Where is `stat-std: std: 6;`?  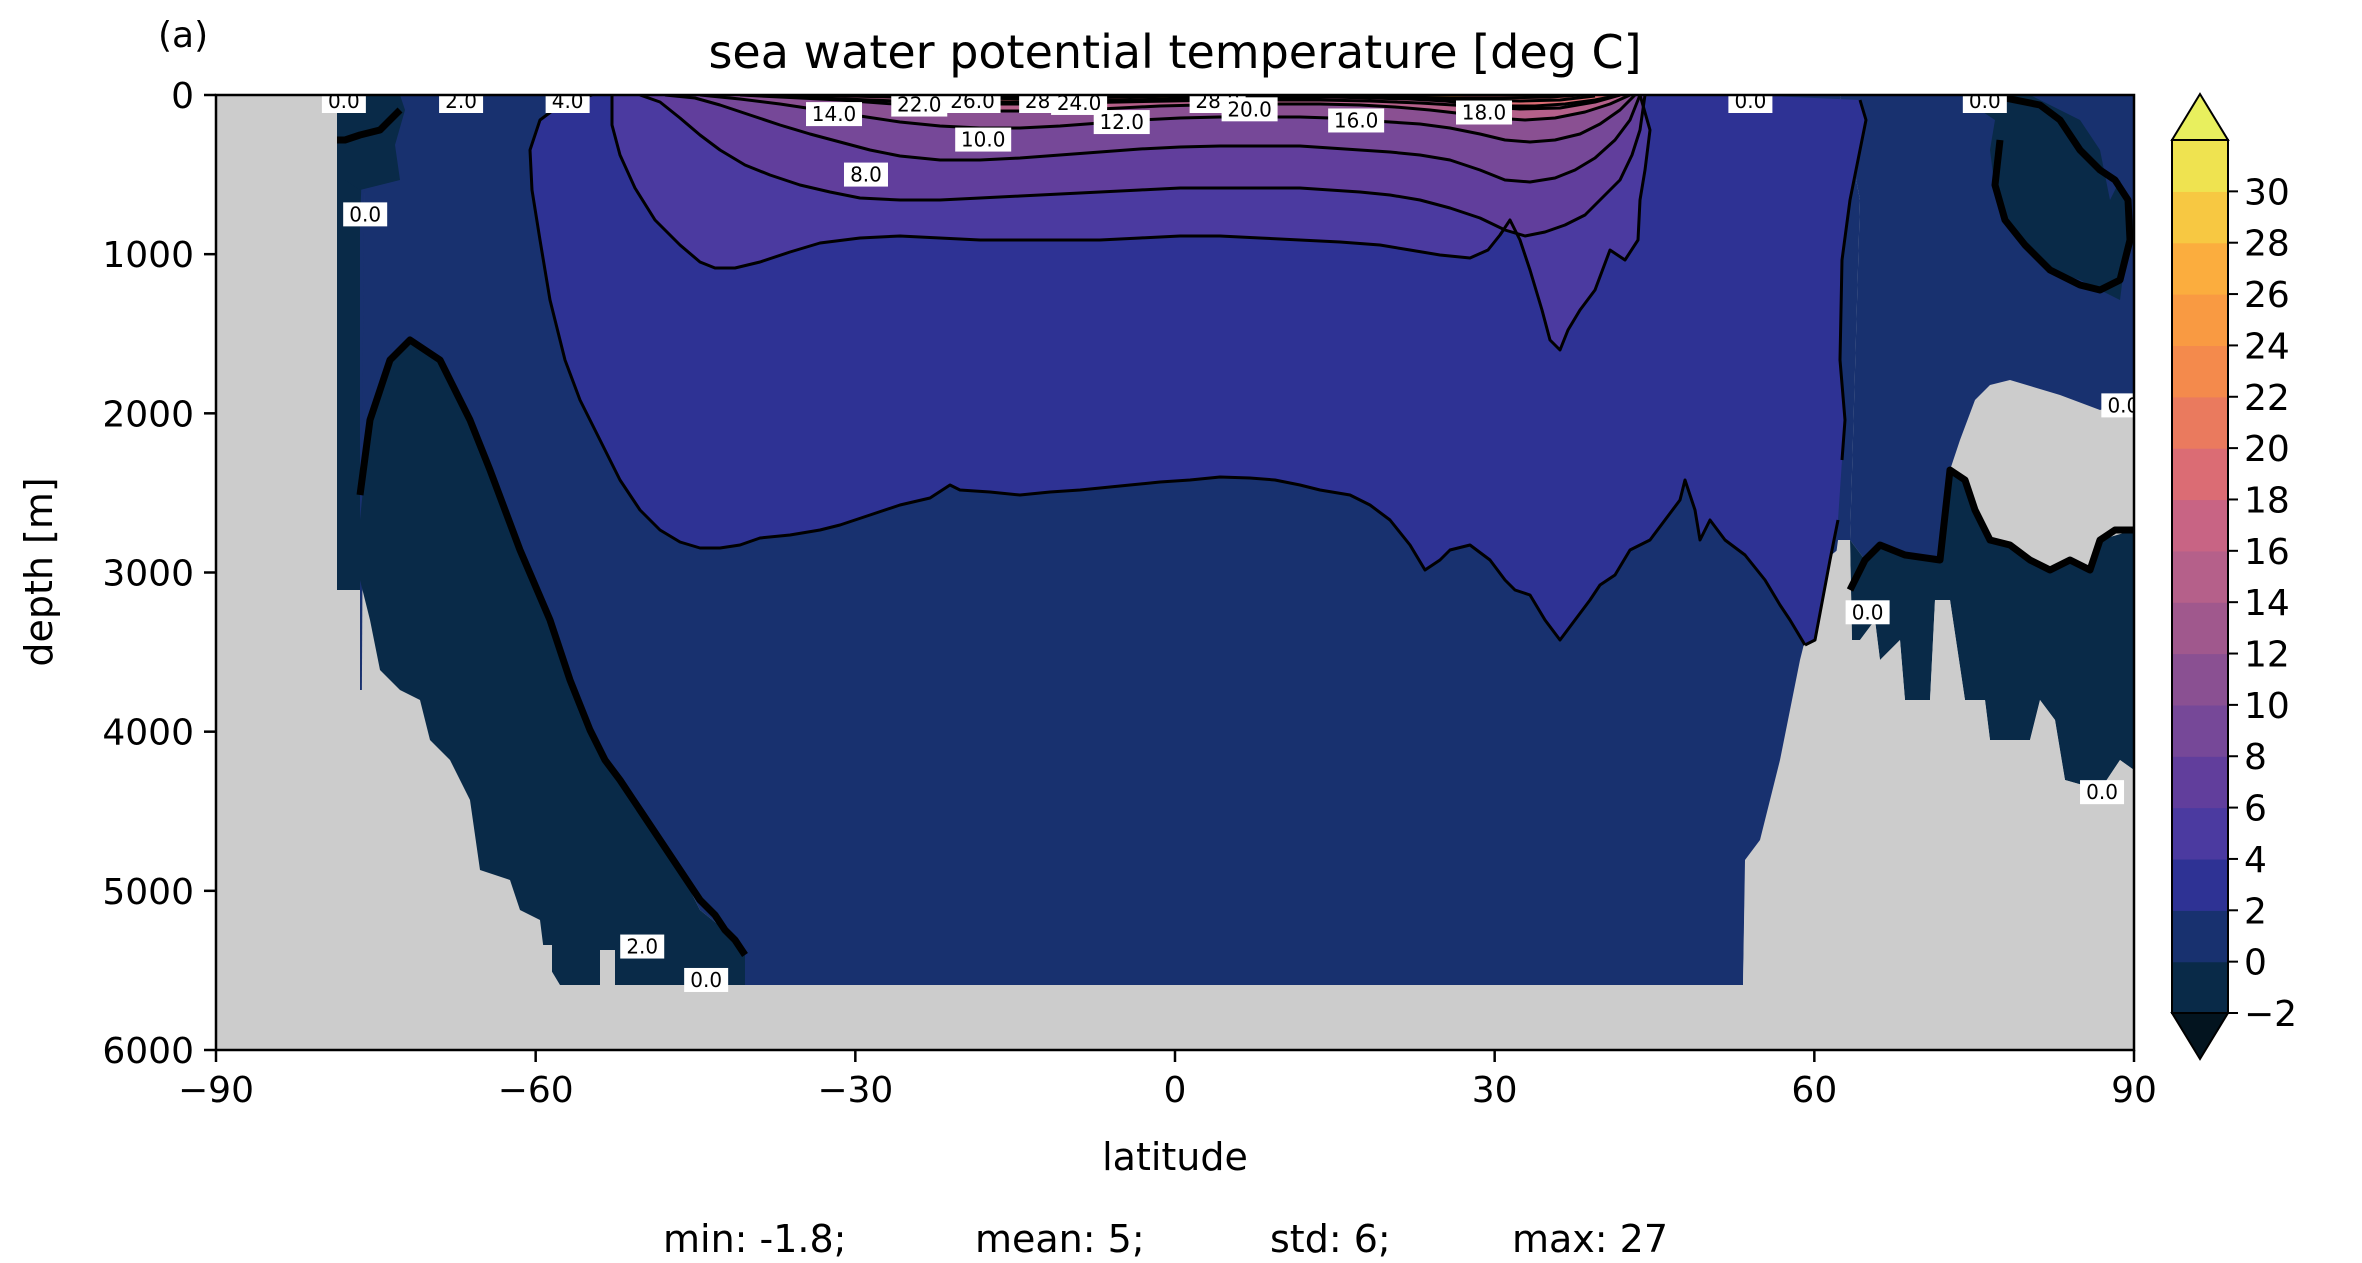 stat-std: std: 6; is located at coordinates (1330, 1239).